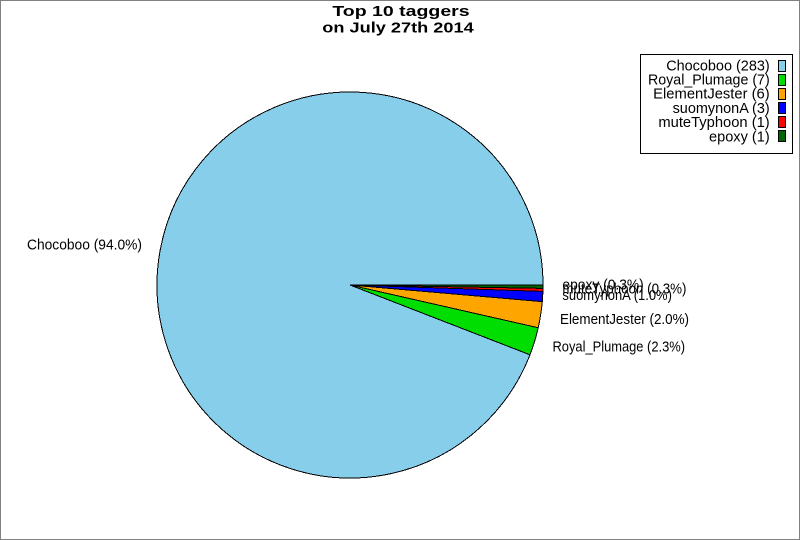 Image resolution: width=800 pixels, height=540 pixels. I want to click on svg-text: Royal_Plumage (2.3%), so click(619, 348).